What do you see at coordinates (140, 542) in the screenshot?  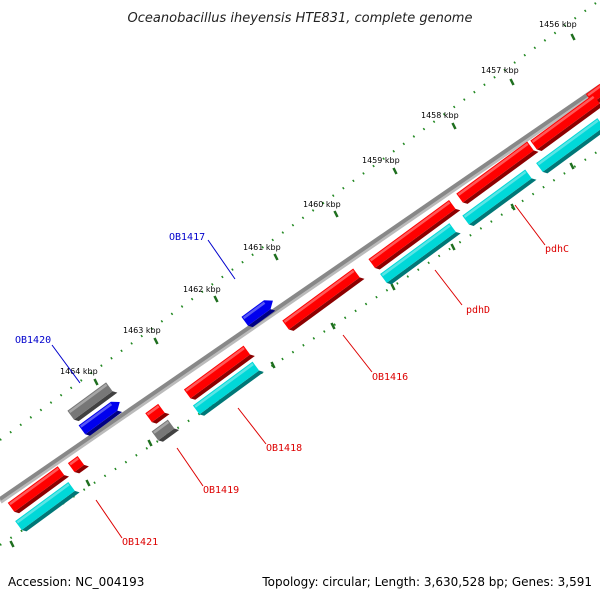 I see `gene-label-OB1421: OB1421` at bounding box center [140, 542].